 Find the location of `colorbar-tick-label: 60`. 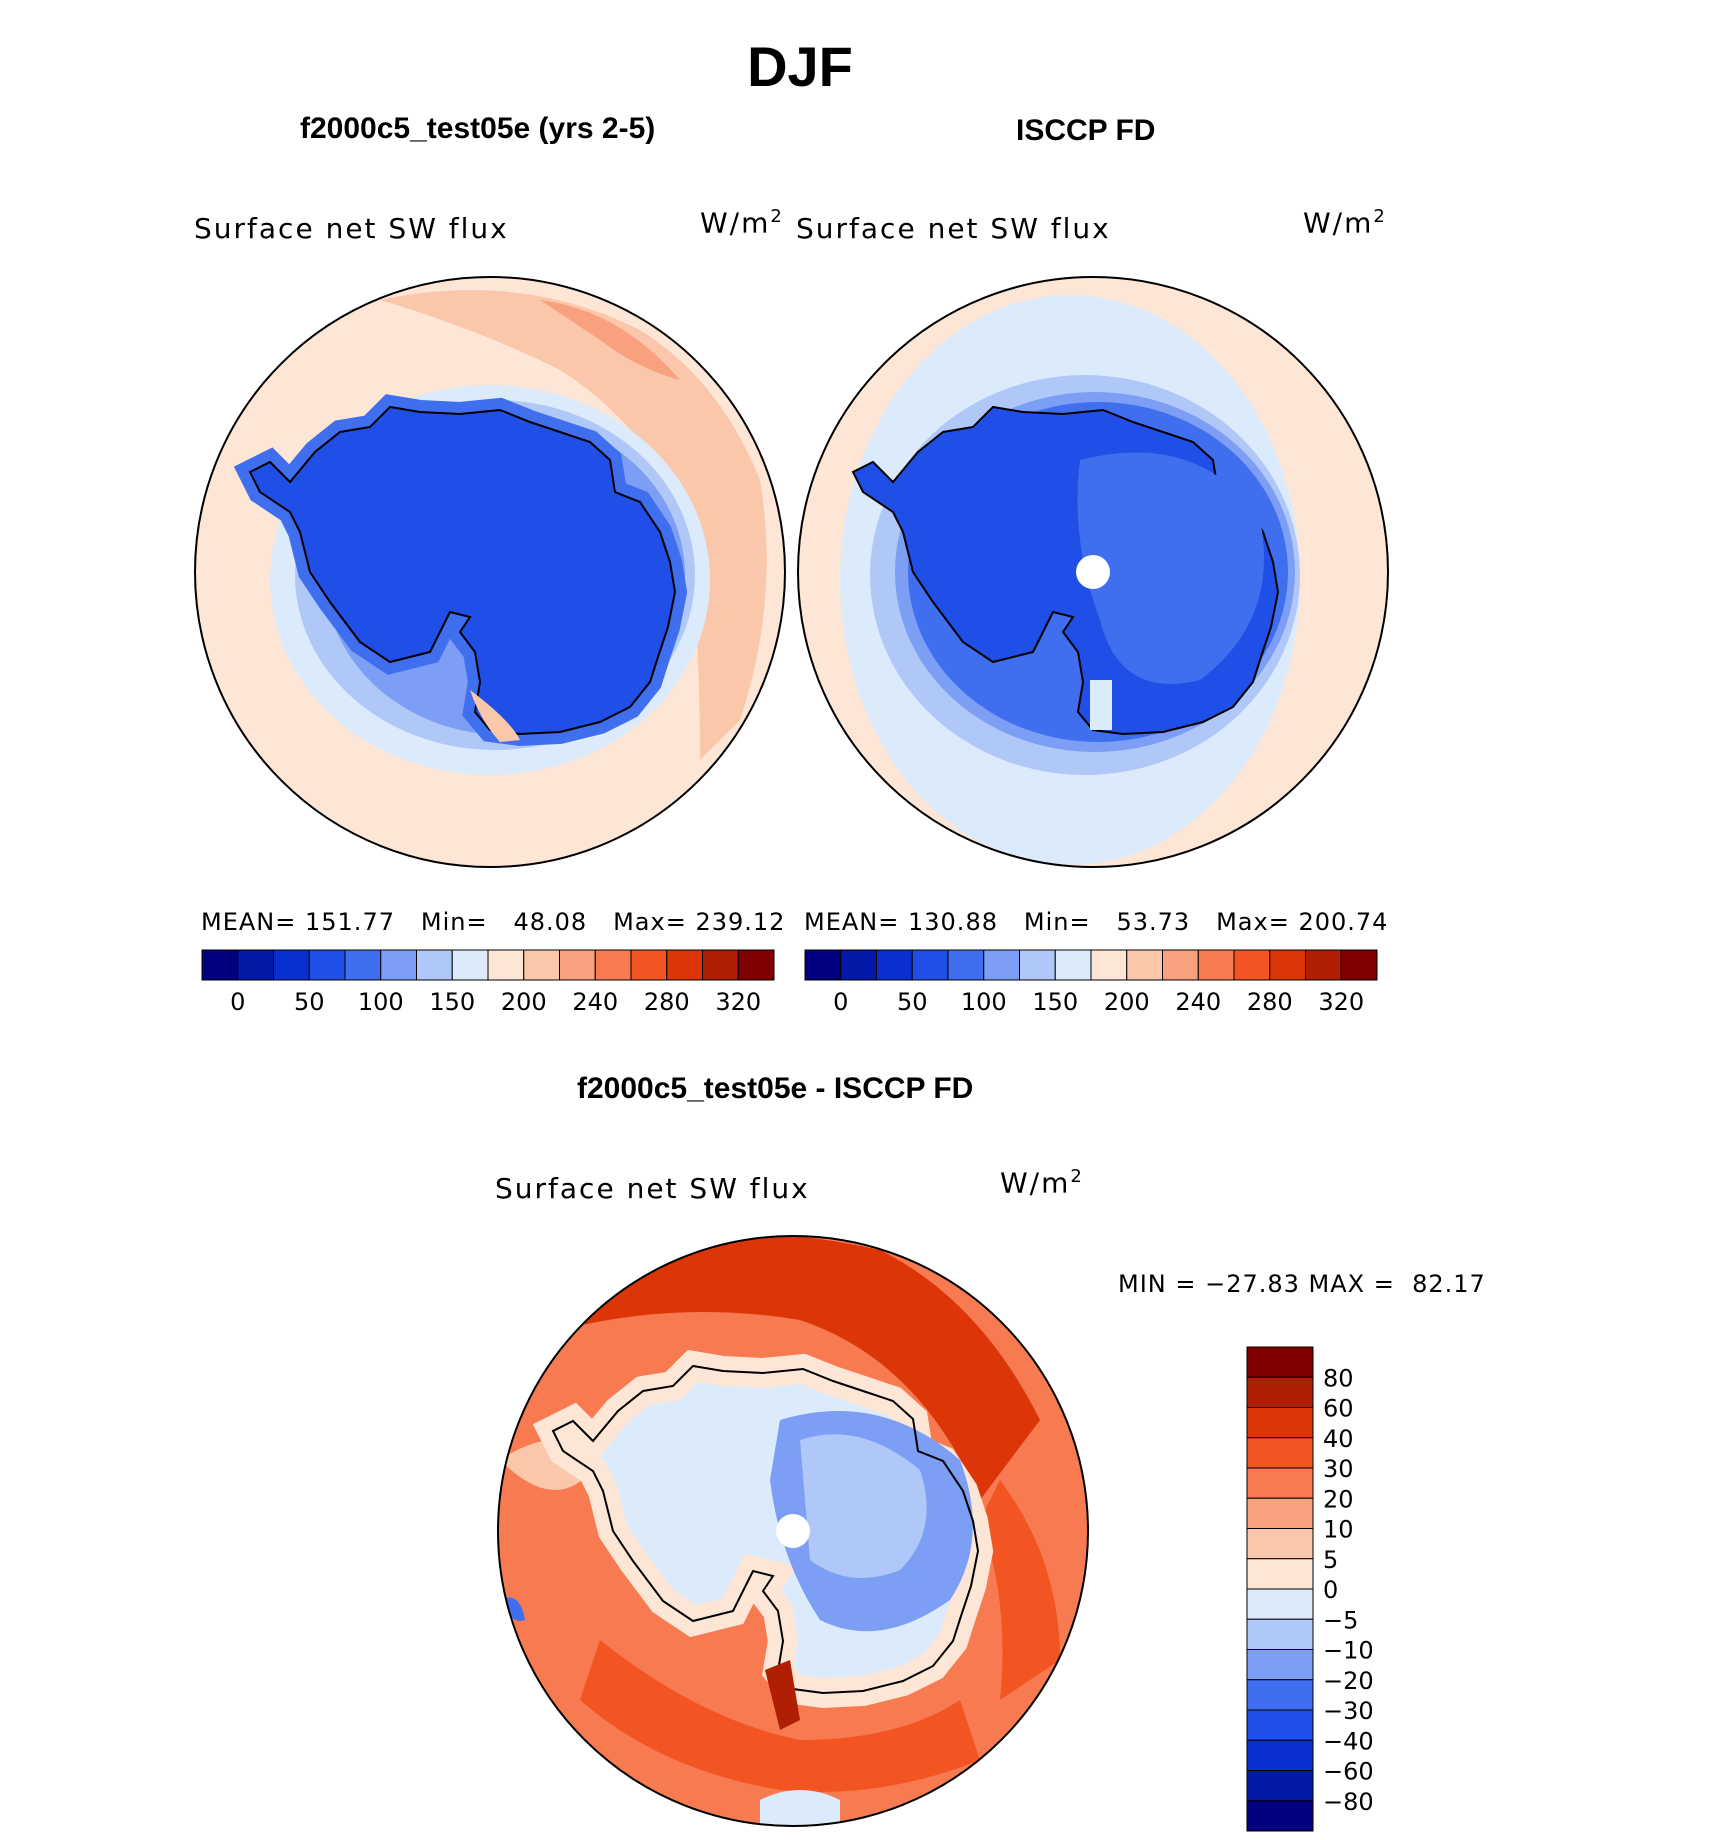

colorbar-tick-label: 60 is located at coordinates (1338, 1409).